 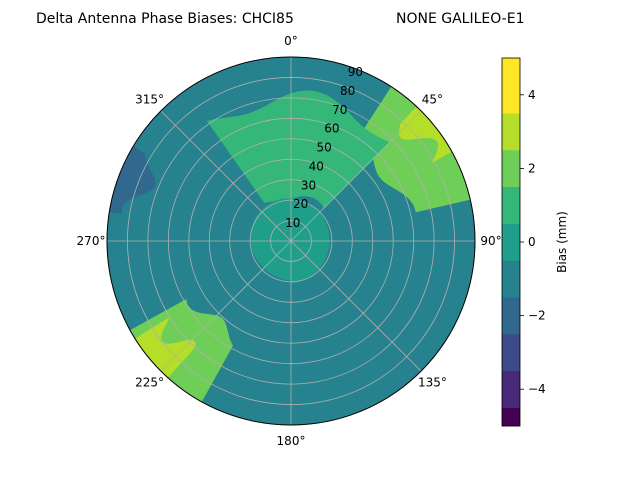 I want to click on colorbar-bands, so click(x=511, y=242).